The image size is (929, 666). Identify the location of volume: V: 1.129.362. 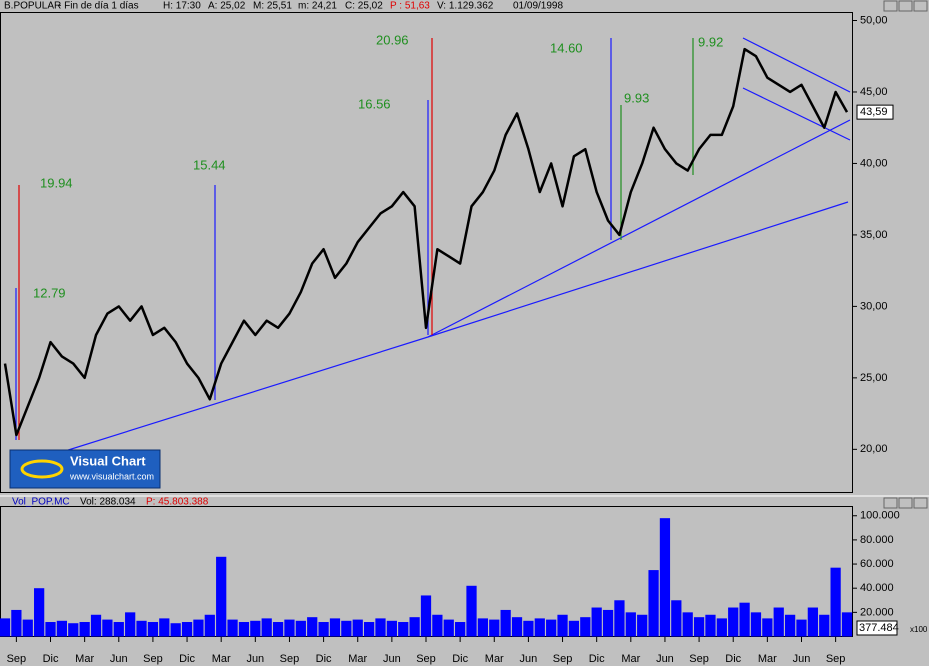
(465, 6).